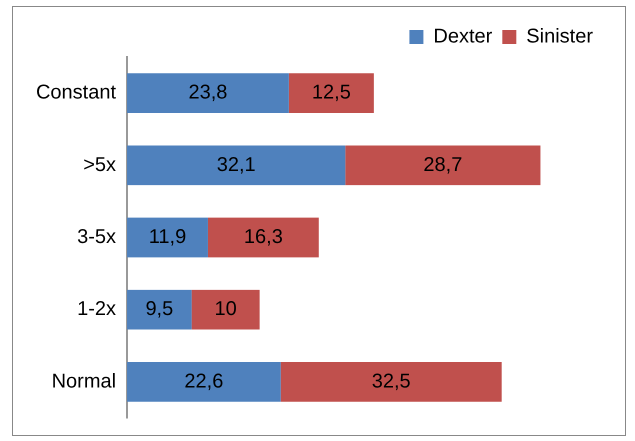 The image size is (635, 441). I want to click on data-label: 12,5, so click(331, 93).